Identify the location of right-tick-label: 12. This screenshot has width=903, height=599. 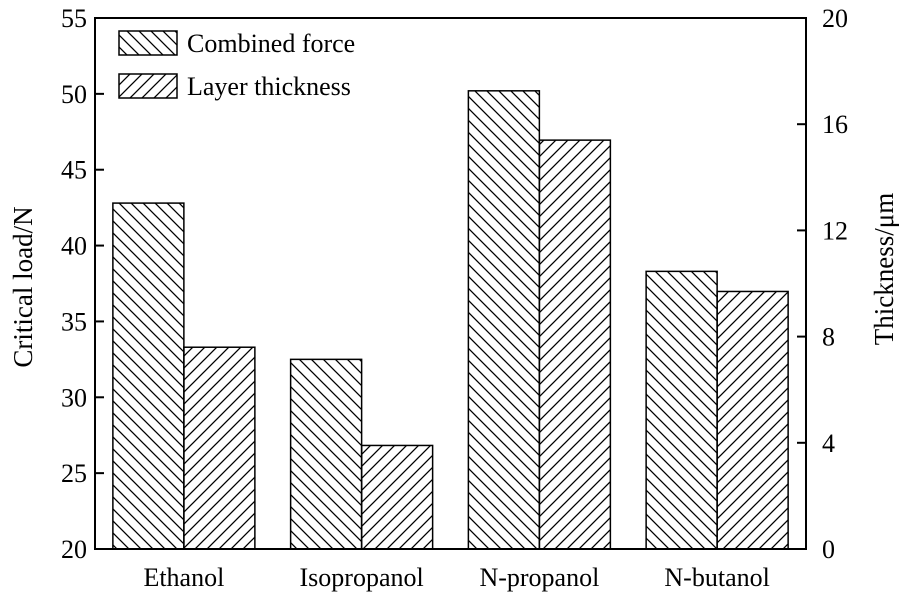
(835, 230).